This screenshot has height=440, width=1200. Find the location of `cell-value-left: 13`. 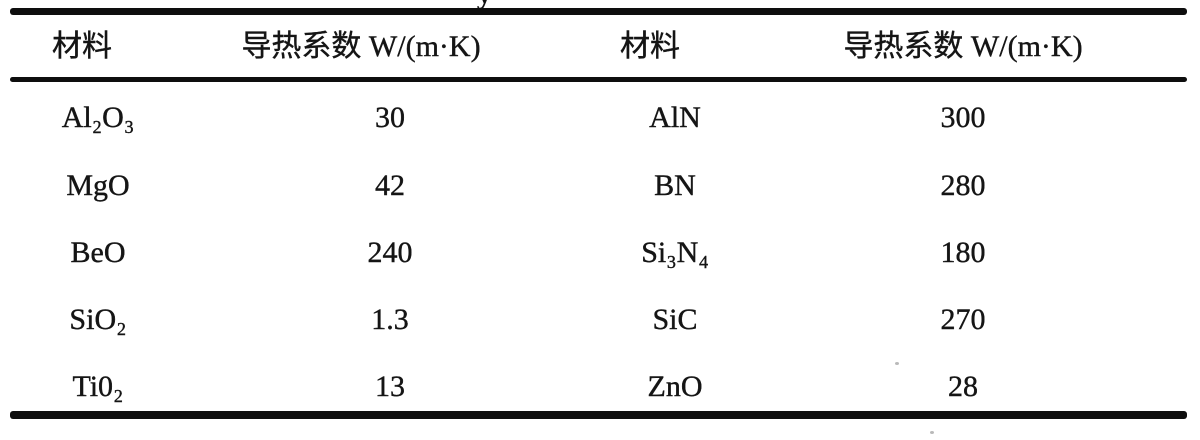

cell-value-left: 13 is located at coordinates (390, 386).